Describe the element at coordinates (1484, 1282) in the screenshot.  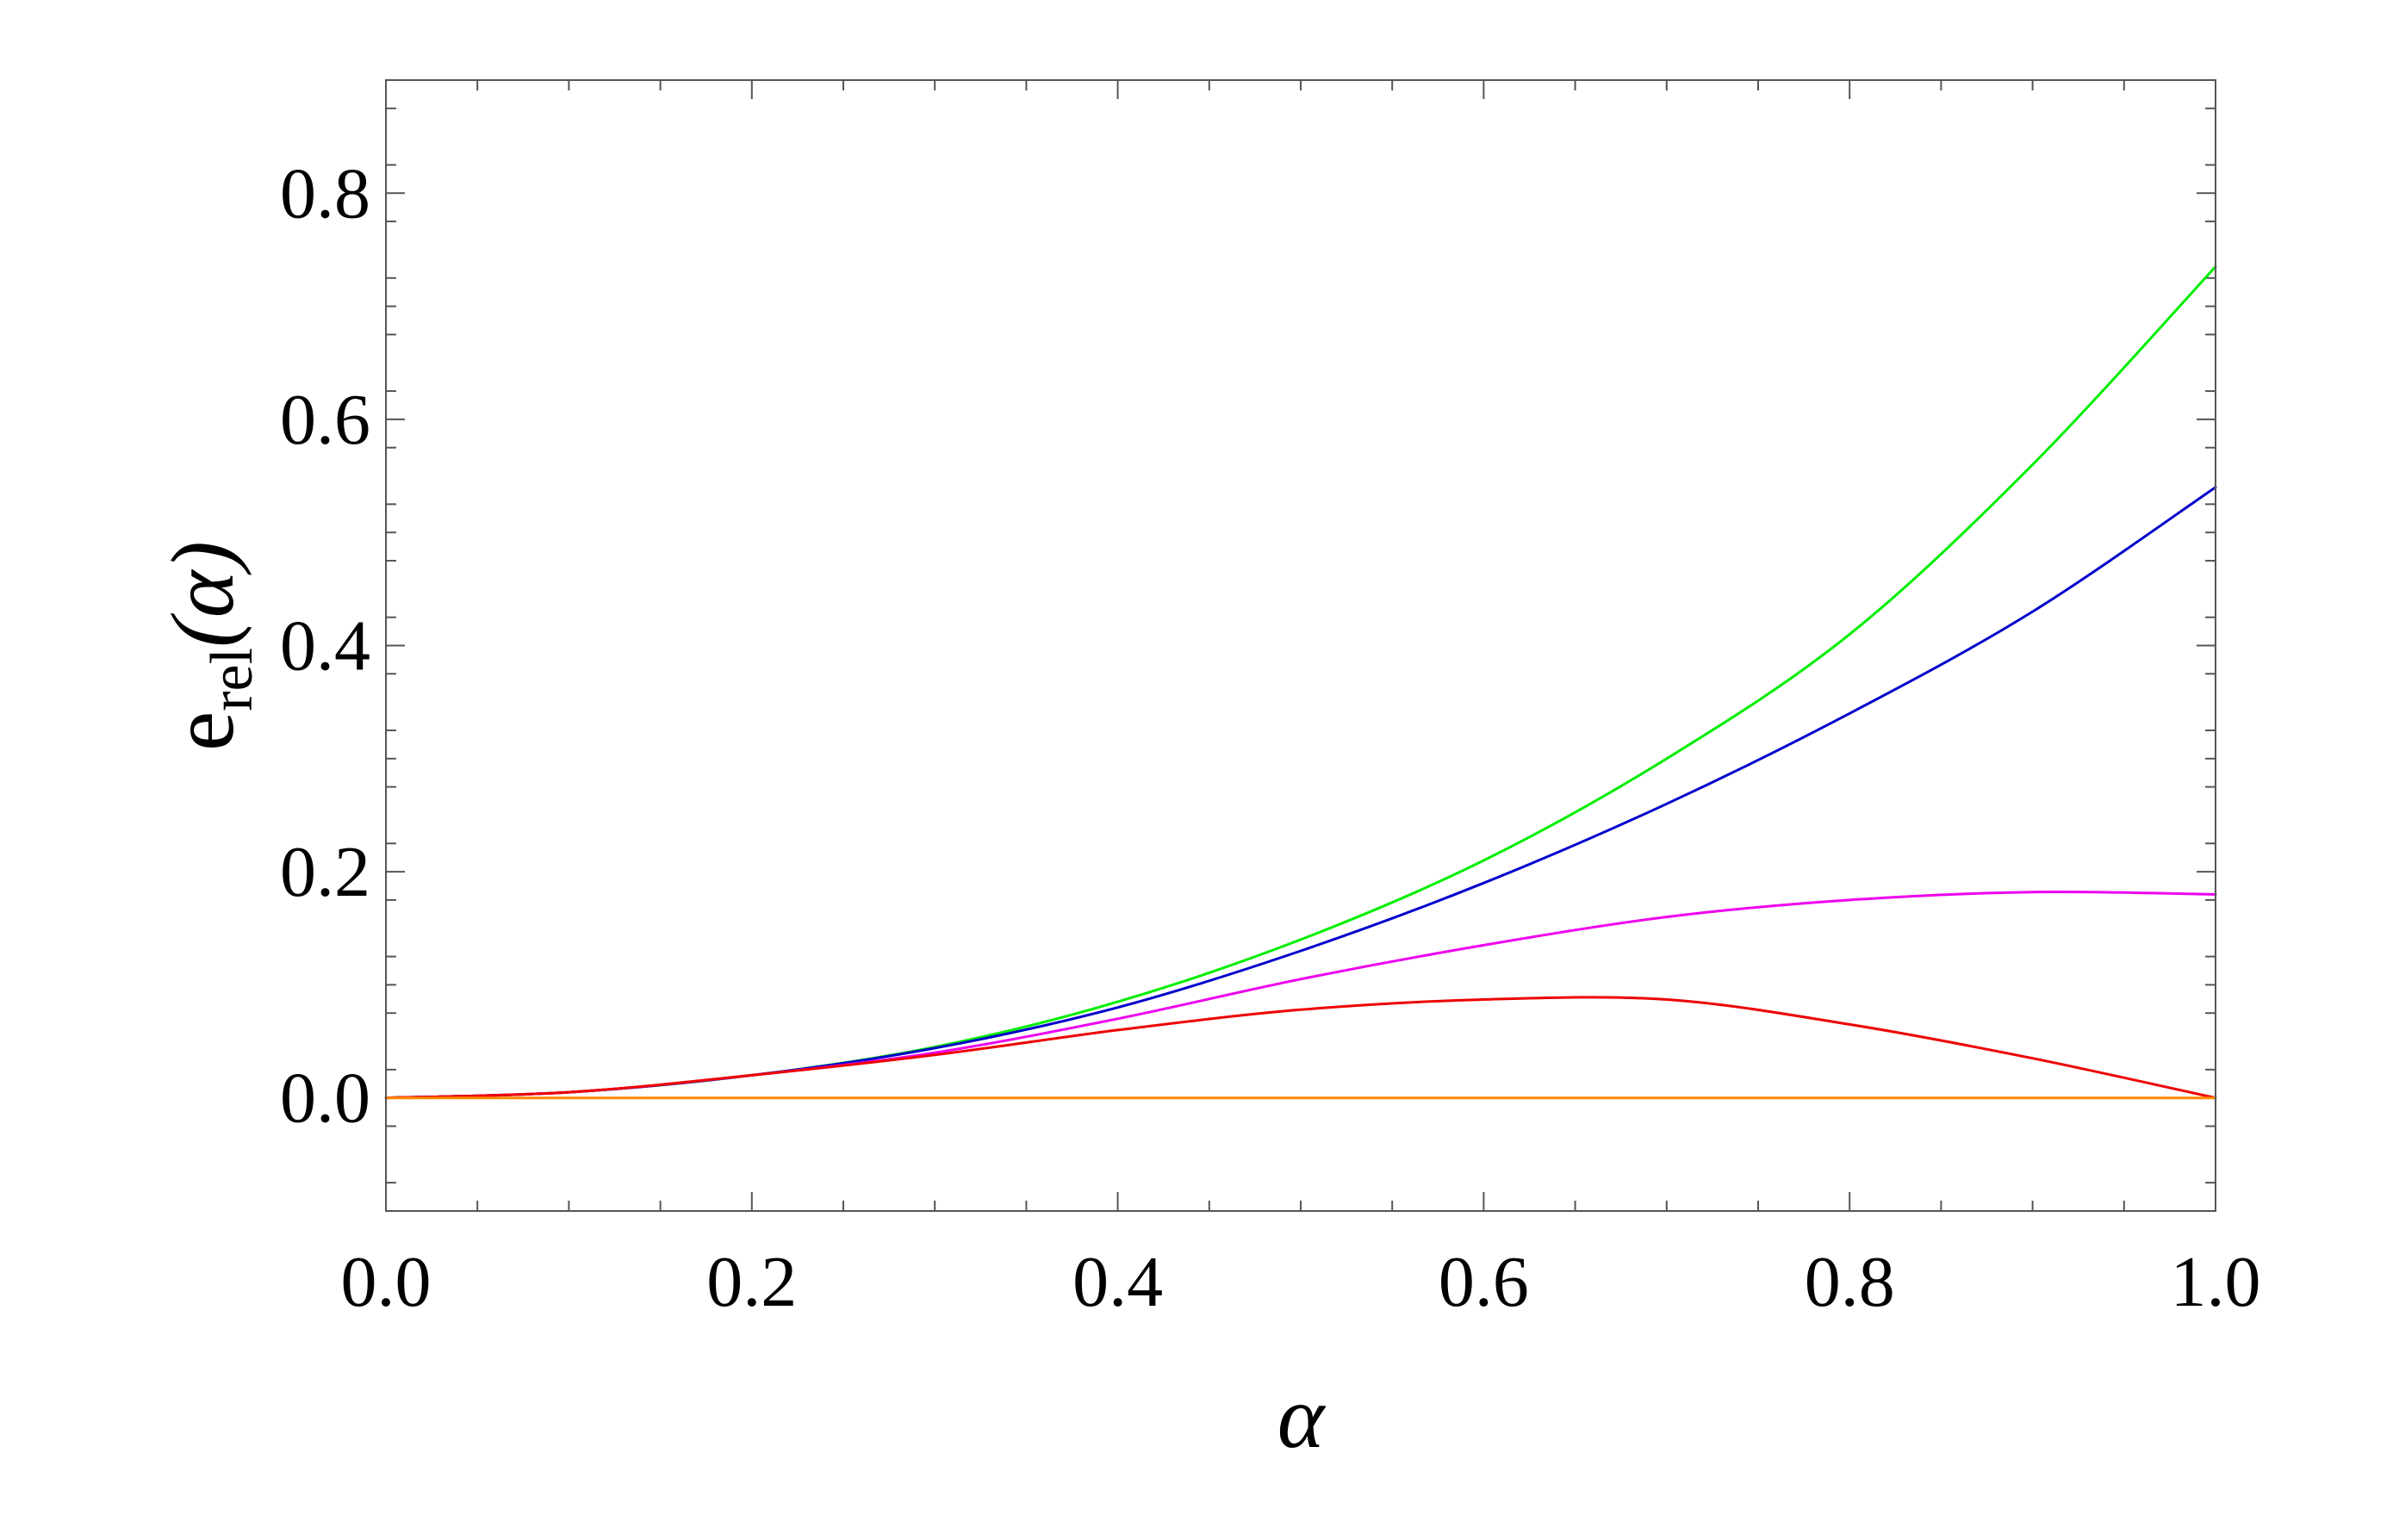
I see `x-tick-label: 0.6` at that location.